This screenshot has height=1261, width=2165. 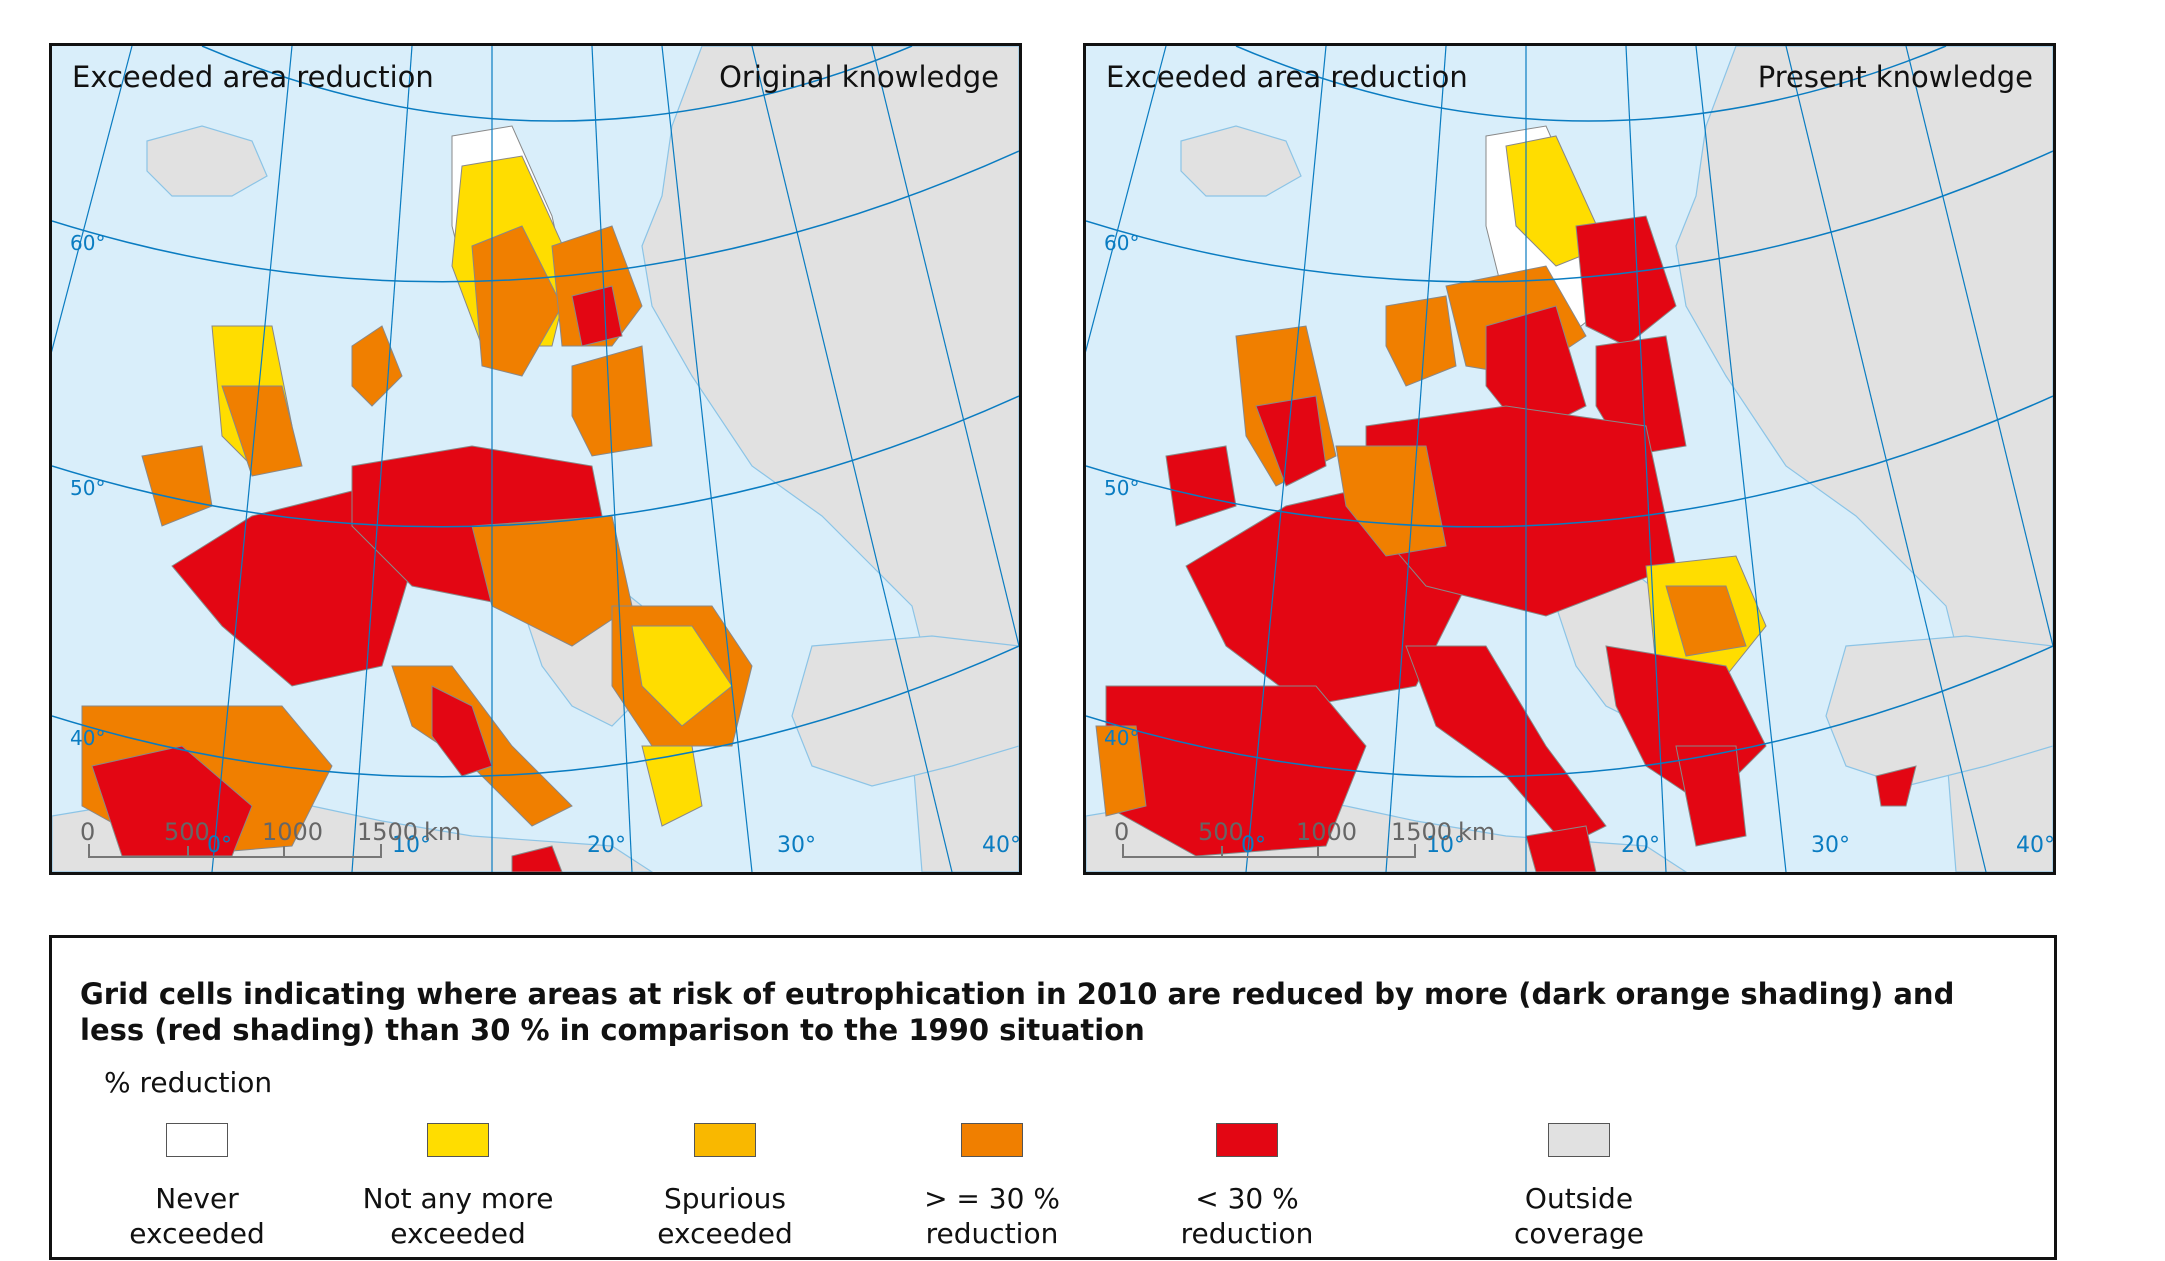 I want to click on legend-item-under-30-reduction: < 30 % reduction, so click(x=1247, y=1187).